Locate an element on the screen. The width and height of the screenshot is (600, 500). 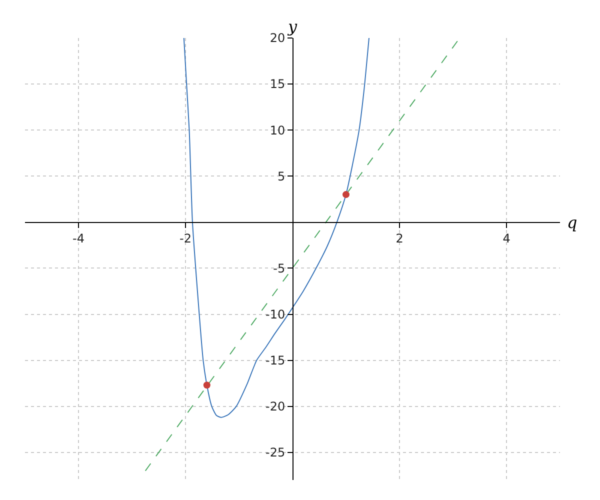
x-tick-label: 4 is located at coordinates (506, 239).